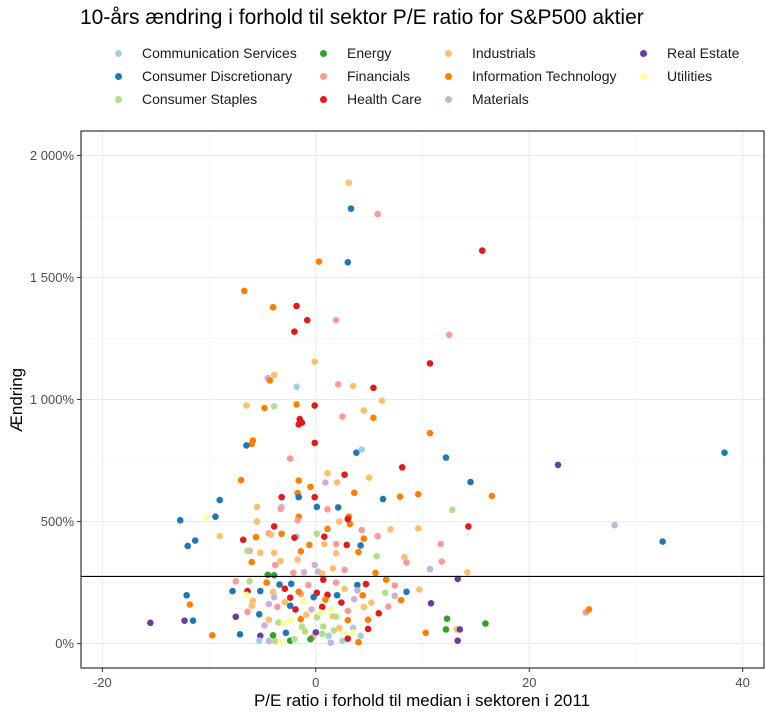 The height and width of the screenshot is (714, 766). I want to click on legend-item: Financials, so click(361, 76).